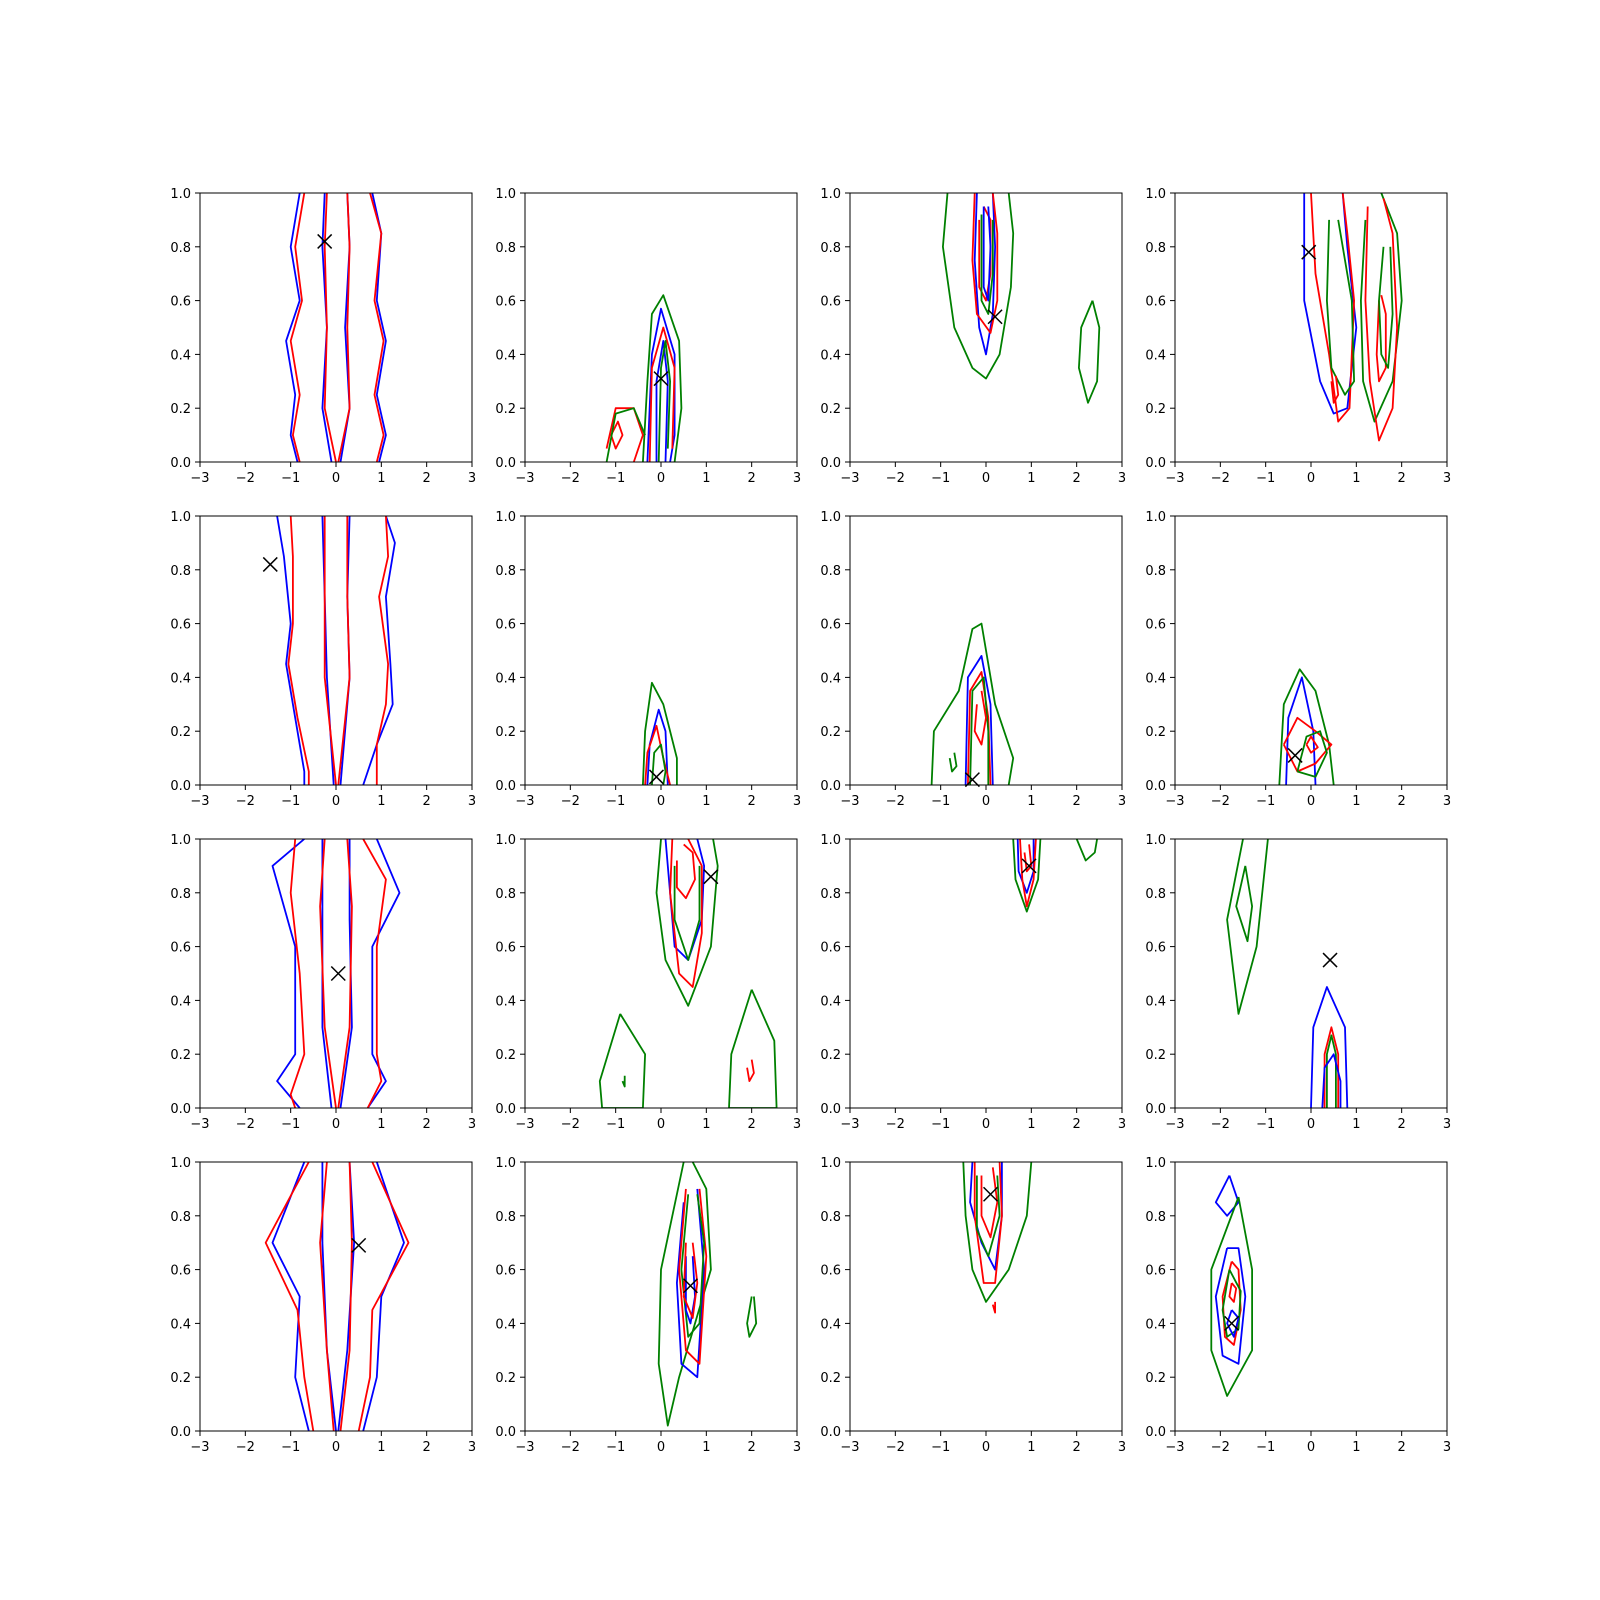 The image size is (1600, 1600). What do you see at coordinates (1298, 659) in the screenshot?
I see `subplot-8: −3 −2 −1 0 1 2 3 0.0 0.2 0.4 0.6 0.8 1.0` at bounding box center [1298, 659].